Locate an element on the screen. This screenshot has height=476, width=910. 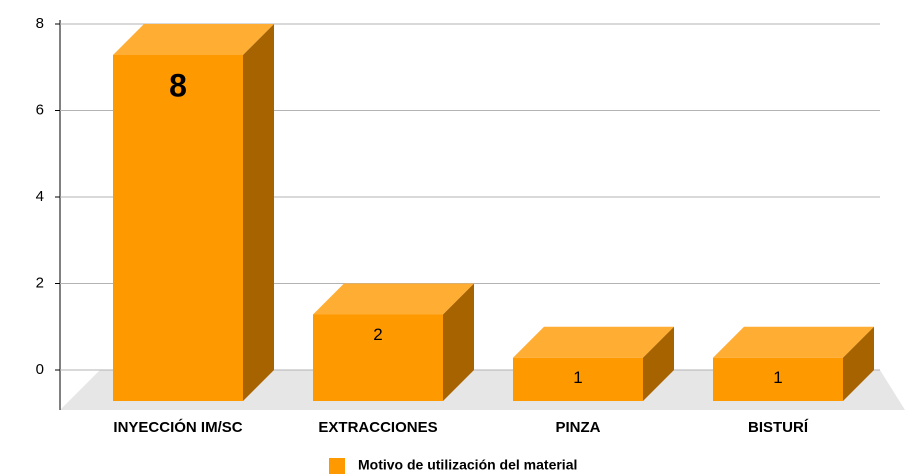
x-tick-label: EXTRACCIONES is located at coordinates (377, 427).